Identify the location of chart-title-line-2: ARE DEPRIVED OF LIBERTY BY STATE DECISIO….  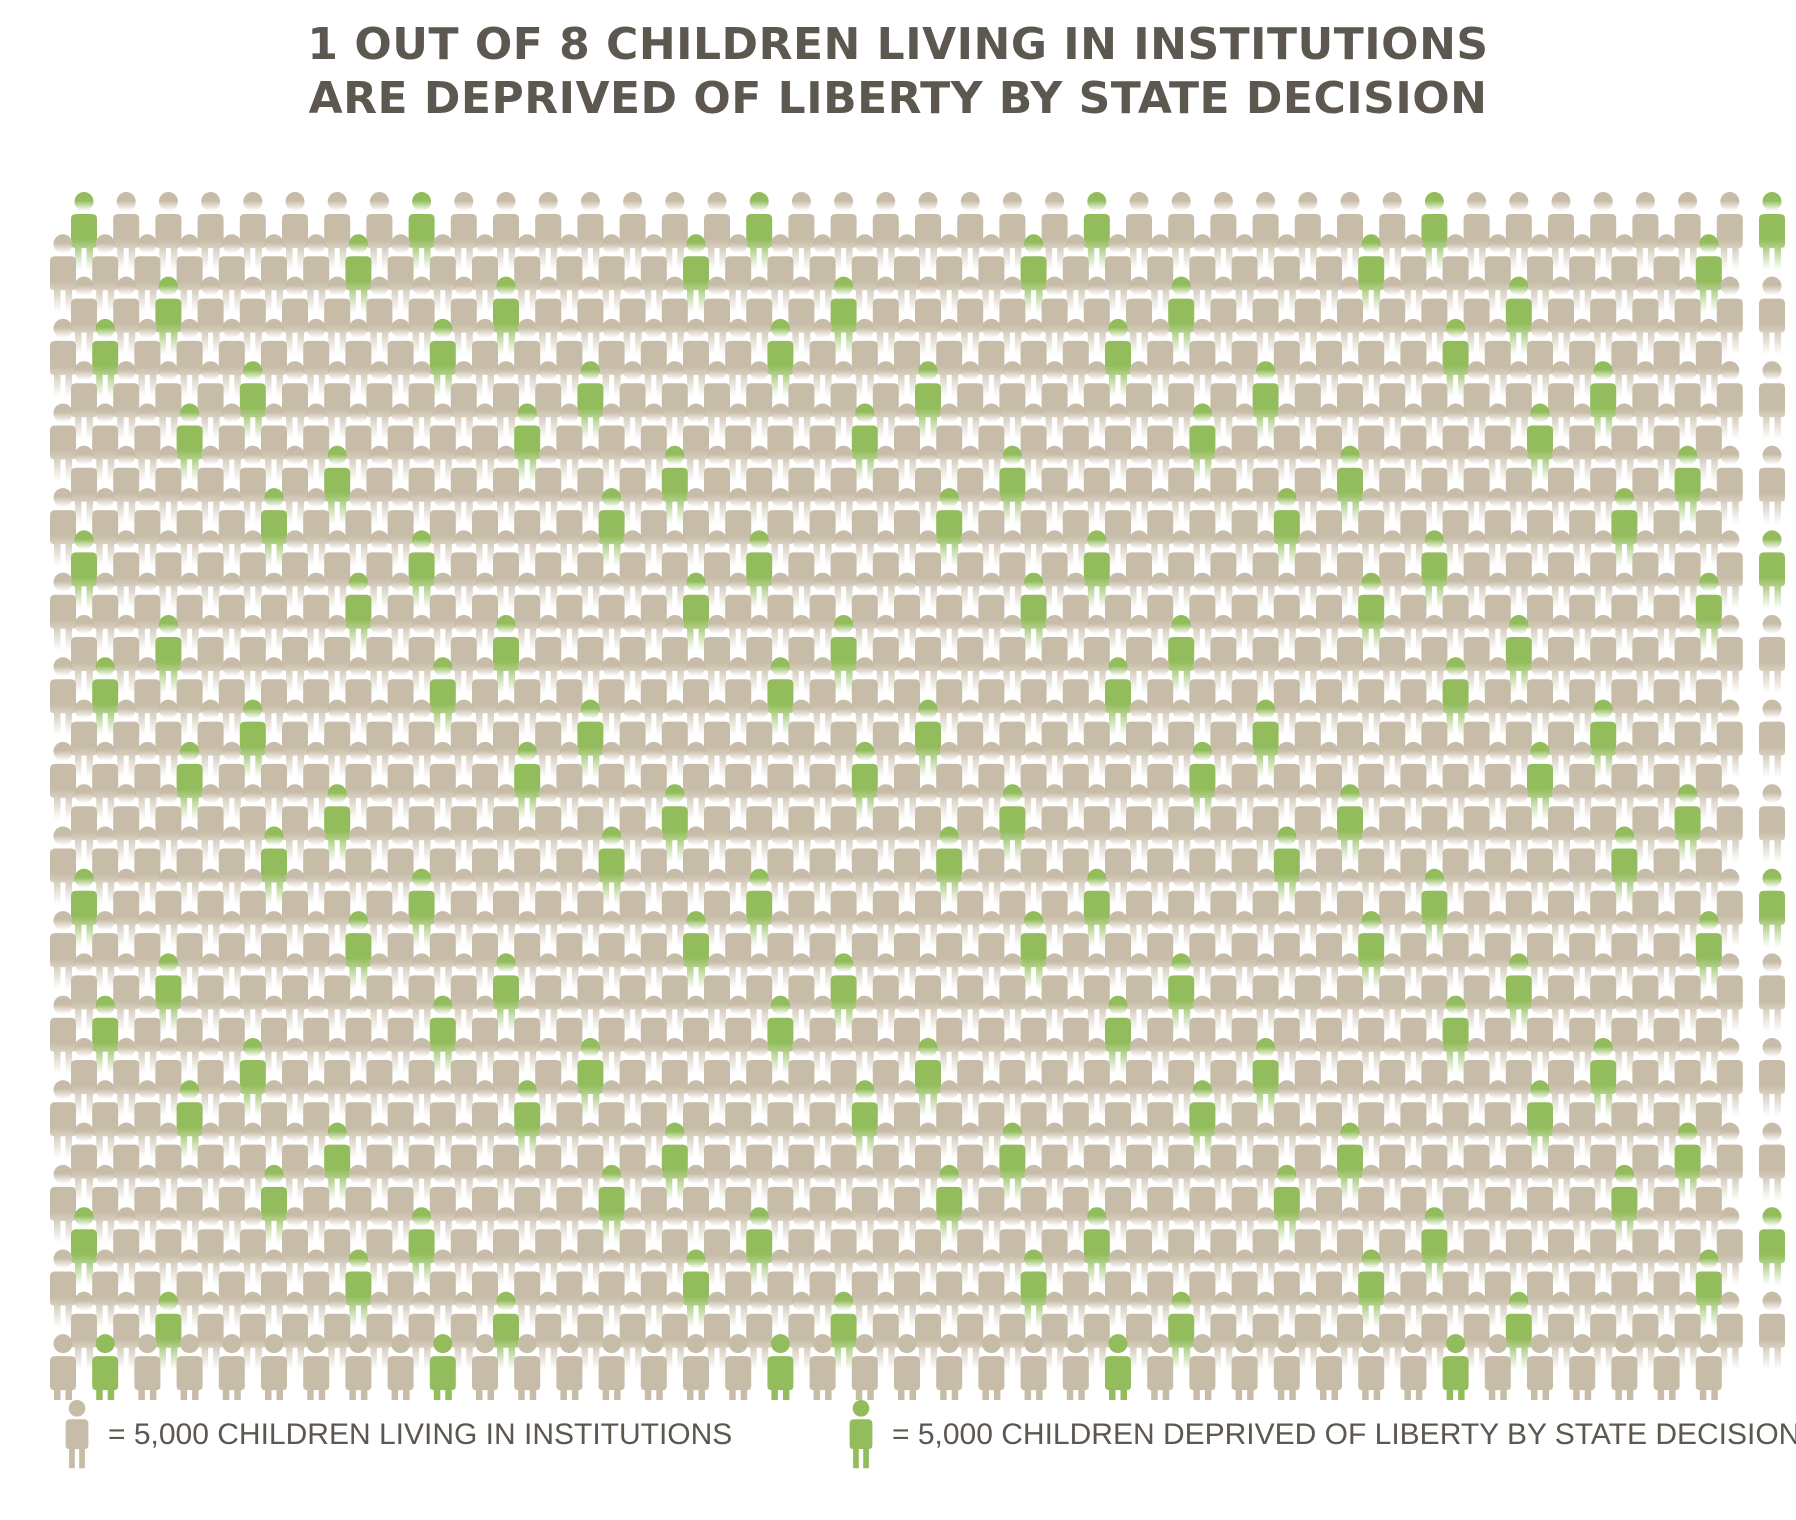
(898, 98).